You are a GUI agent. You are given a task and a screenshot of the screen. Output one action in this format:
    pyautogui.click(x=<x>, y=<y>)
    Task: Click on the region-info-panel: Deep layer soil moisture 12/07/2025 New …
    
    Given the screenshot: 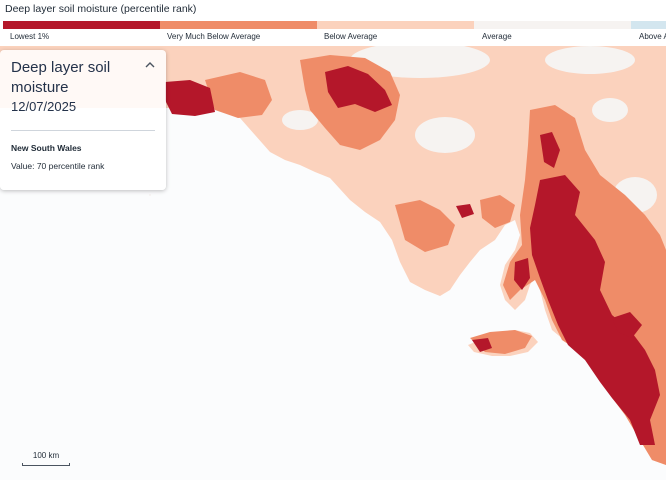 What is the action you would take?
    pyautogui.click(x=83, y=120)
    